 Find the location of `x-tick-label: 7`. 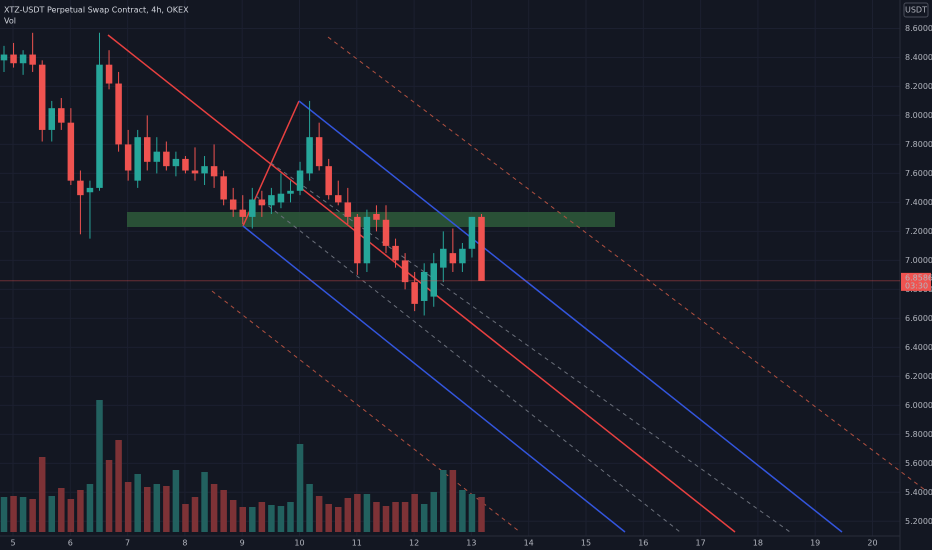

x-tick-label: 7 is located at coordinates (127, 543).